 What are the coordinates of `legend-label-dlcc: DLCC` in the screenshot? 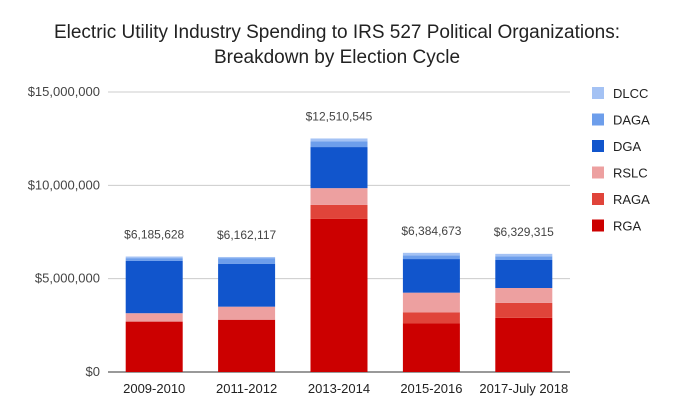 It's located at (630, 93).